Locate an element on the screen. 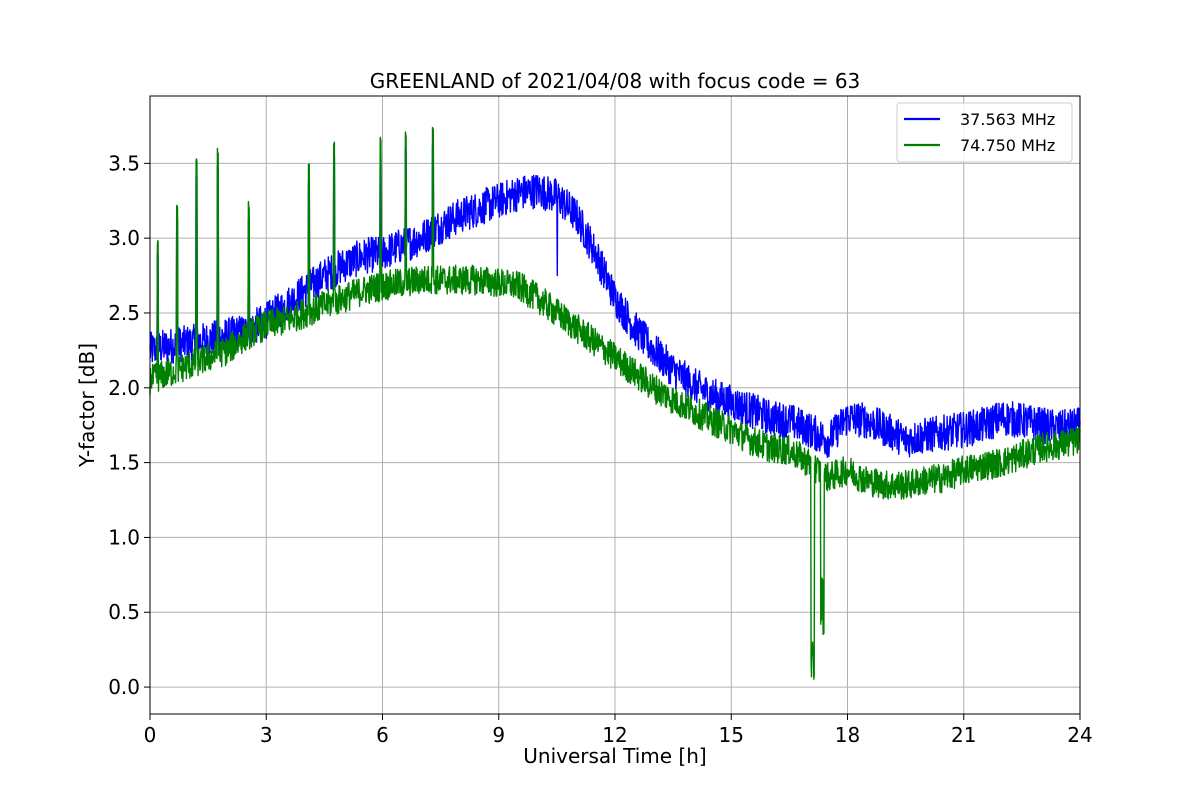 The image size is (1200, 800). y-tick-label: 3.0 is located at coordinates (124, 238).